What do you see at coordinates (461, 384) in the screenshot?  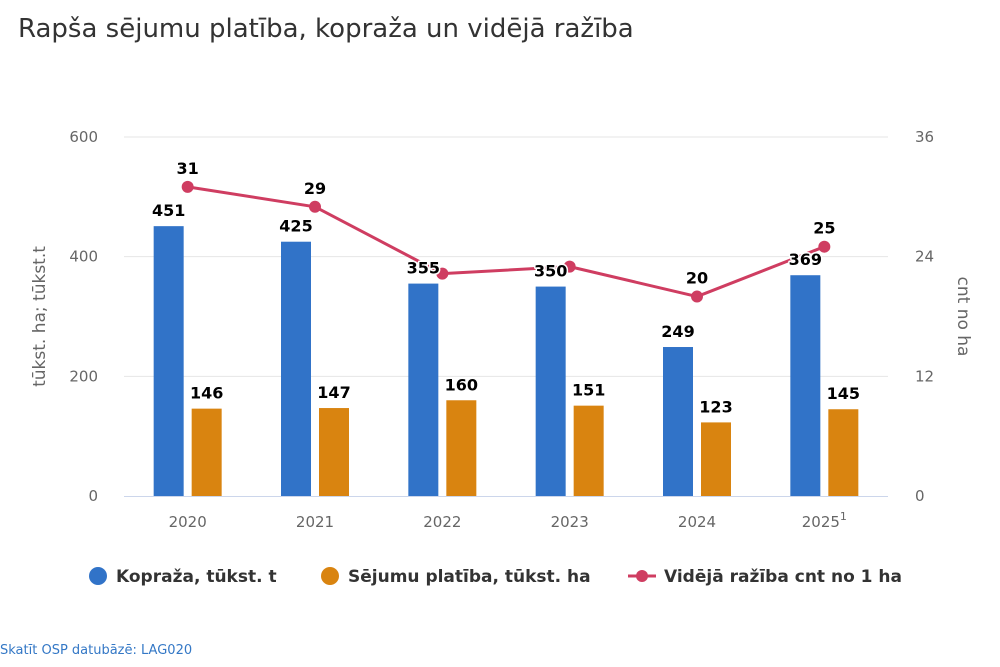 I see `bar-data-label: 160` at bounding box center [461, 384].